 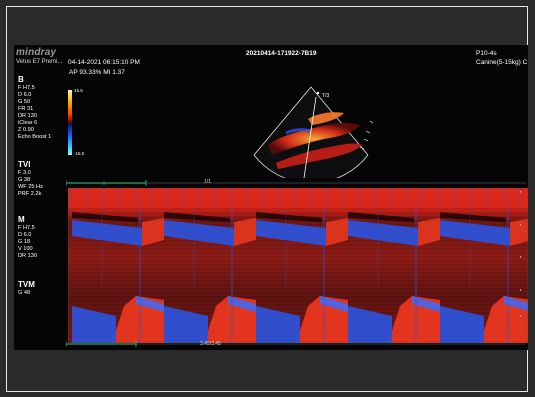 What do you see at coordinates (296, 344) in the screenshot?
I see `bottom-timeline-scale` at bounding box center [296, 344].